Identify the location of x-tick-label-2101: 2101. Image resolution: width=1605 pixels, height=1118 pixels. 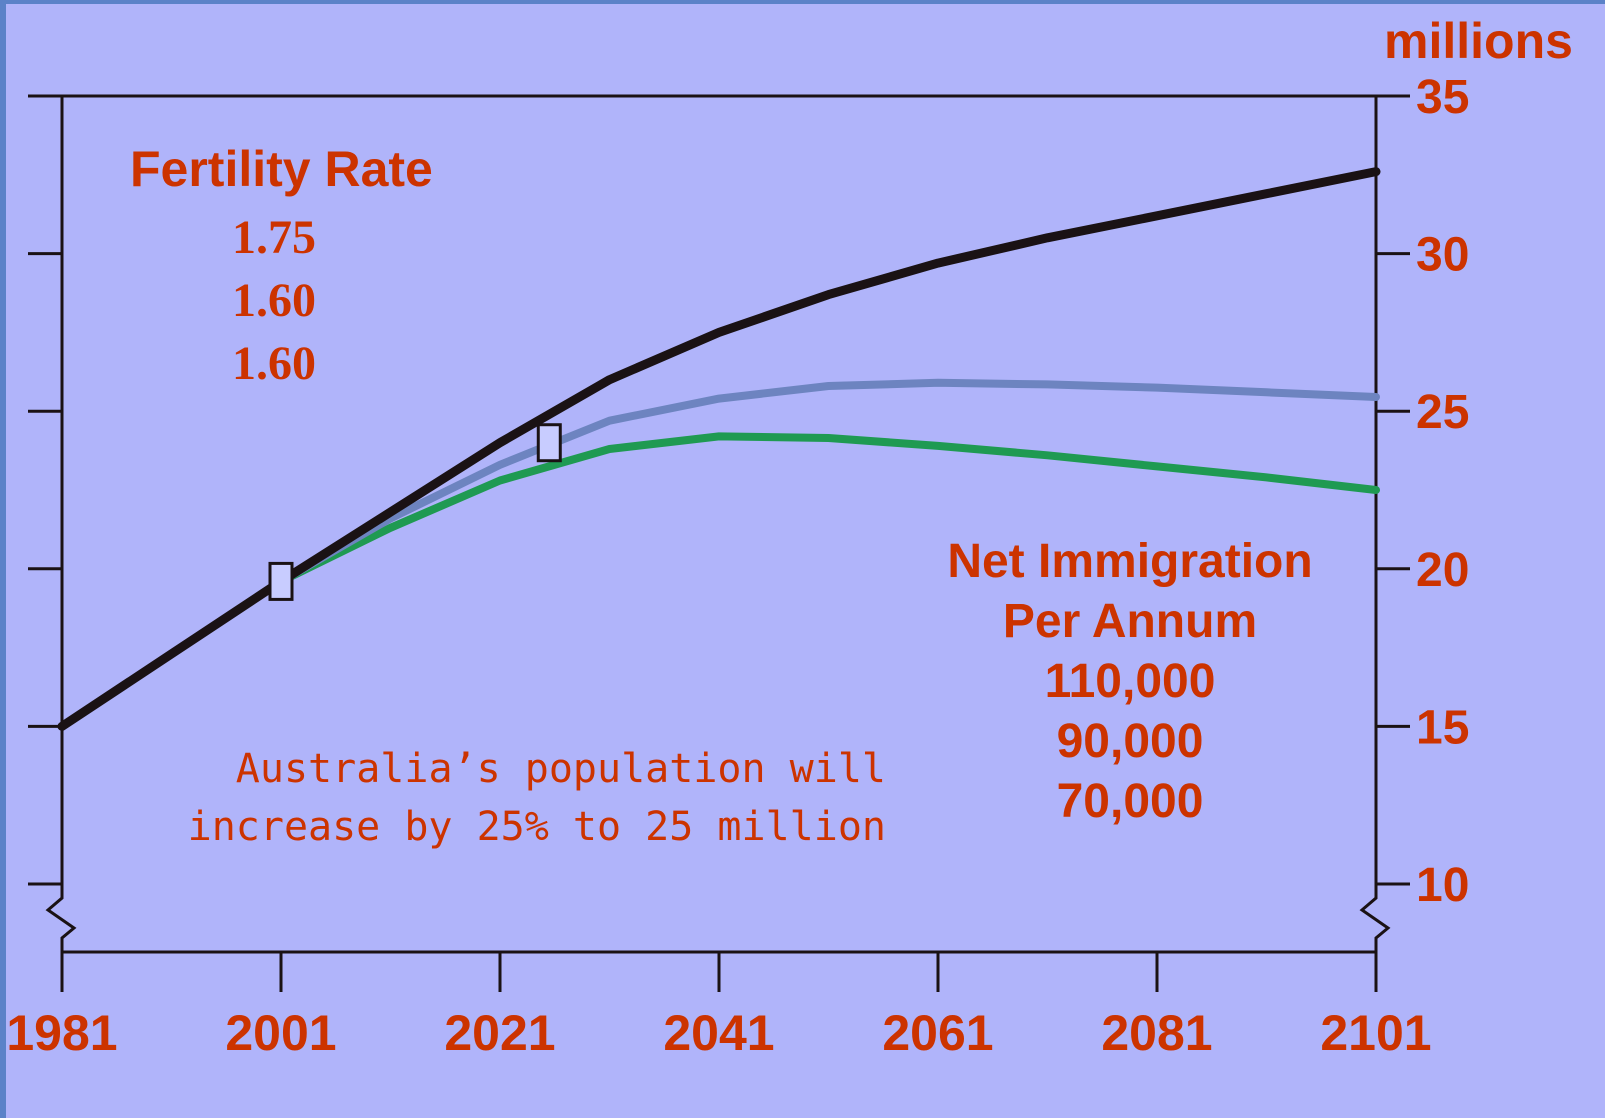
(1375, 1033).